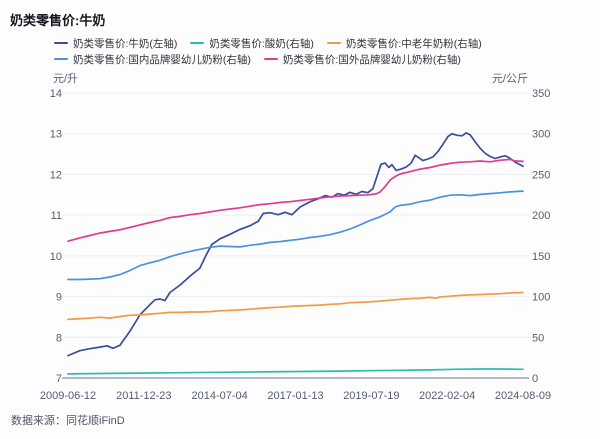  I want to click on chart-title: 奶类零售价:牛奶, so click(58, 20).